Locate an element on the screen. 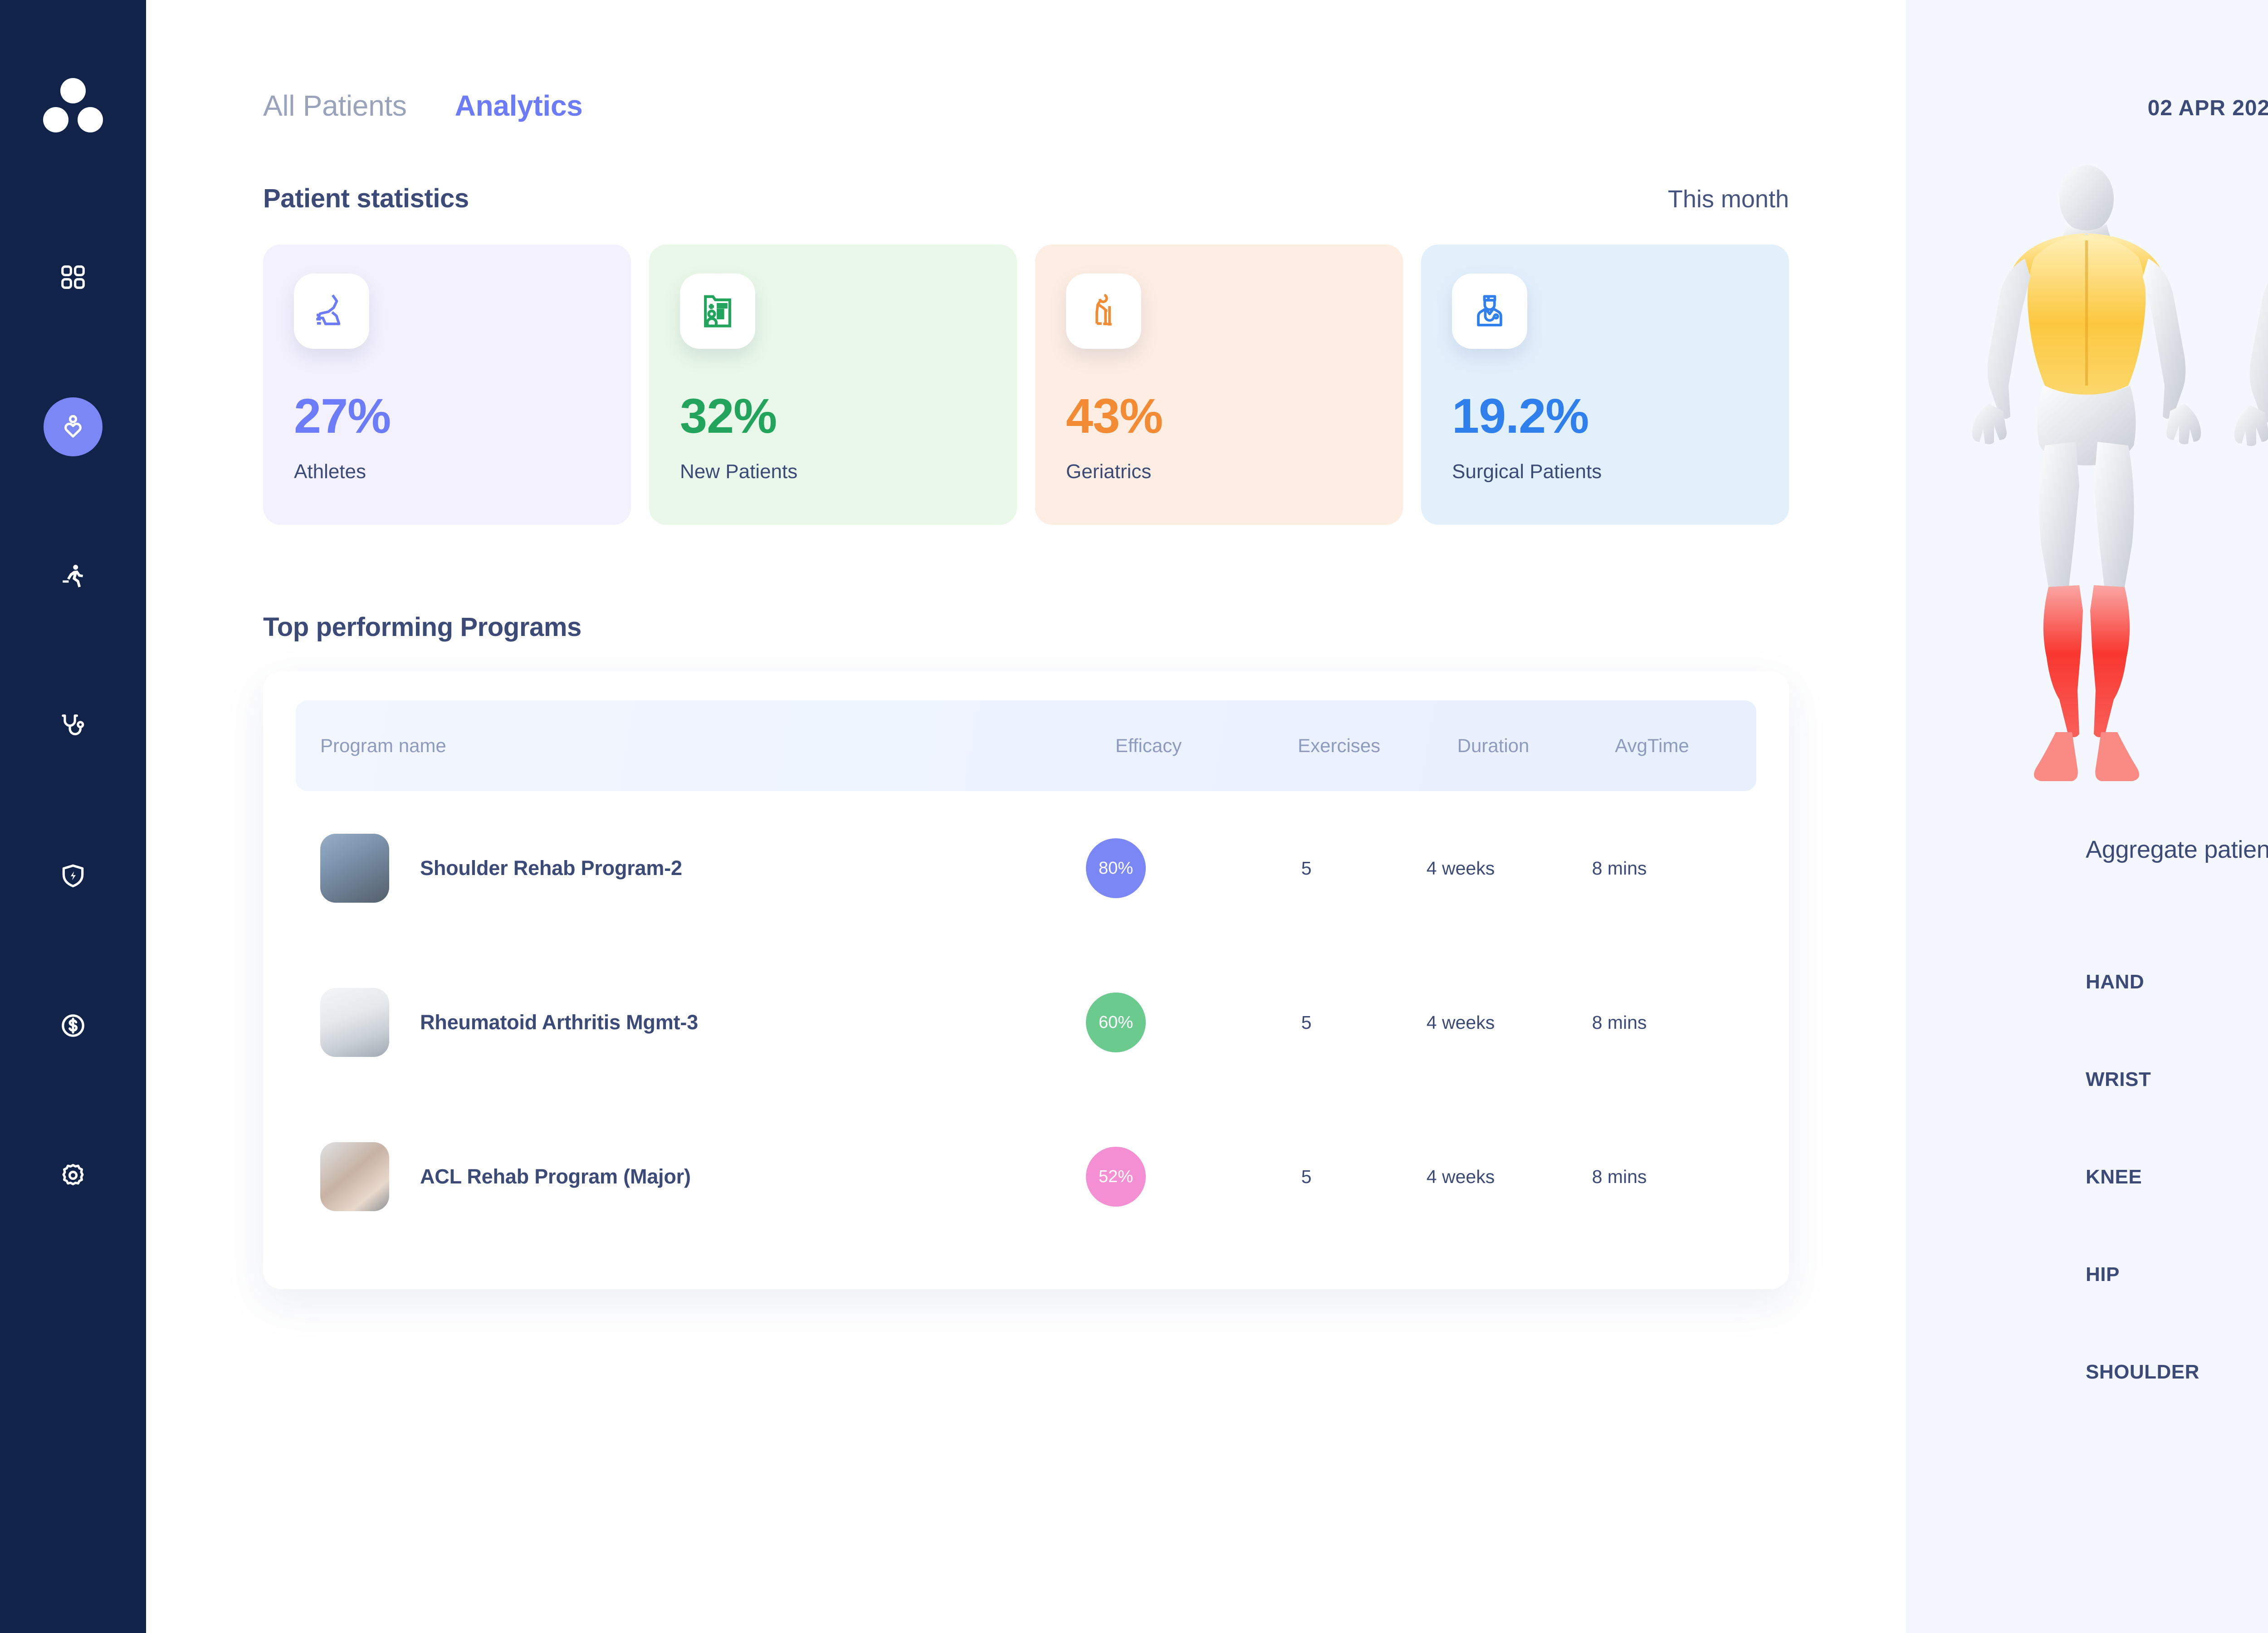 The image size is (2268, 1633). stat-value: 27% is located at coordinates (343, 415).